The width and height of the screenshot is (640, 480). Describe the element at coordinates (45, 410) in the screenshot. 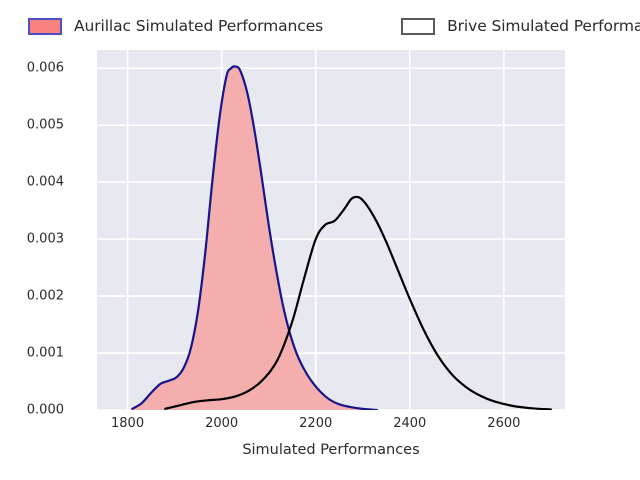

I see `y-tick-label: 0.000` at that location.